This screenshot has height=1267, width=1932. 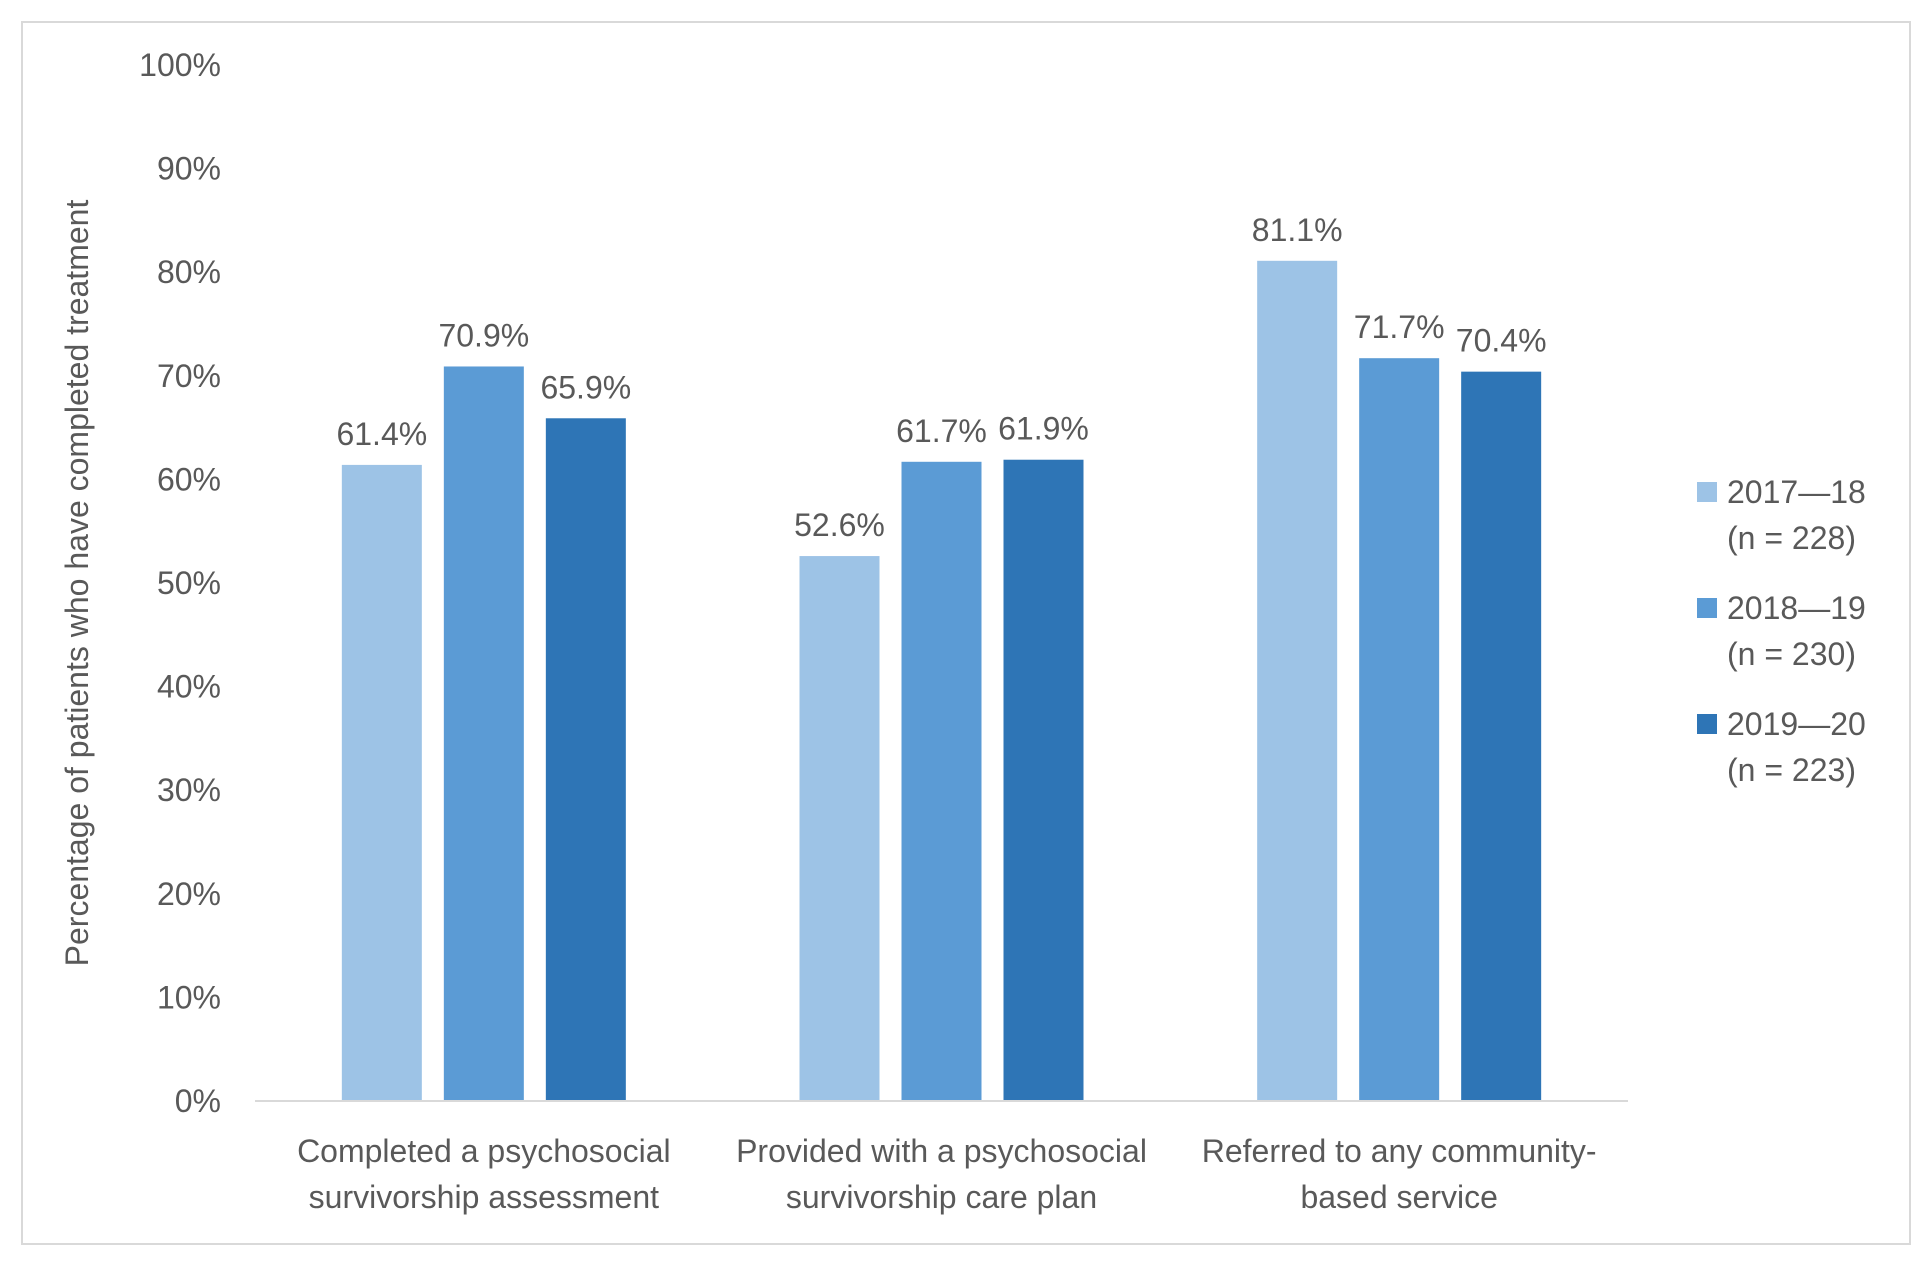 I want to click on x-category-label: Provided with a psychosocial, so click(x=941, y=1151).